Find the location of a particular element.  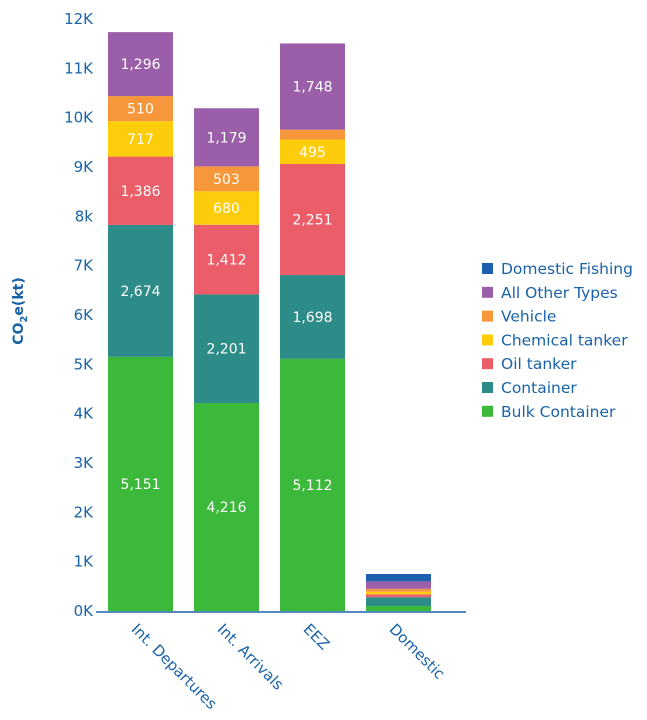

legend-item: Domestic Fishing is located at coordinates (557, 269).